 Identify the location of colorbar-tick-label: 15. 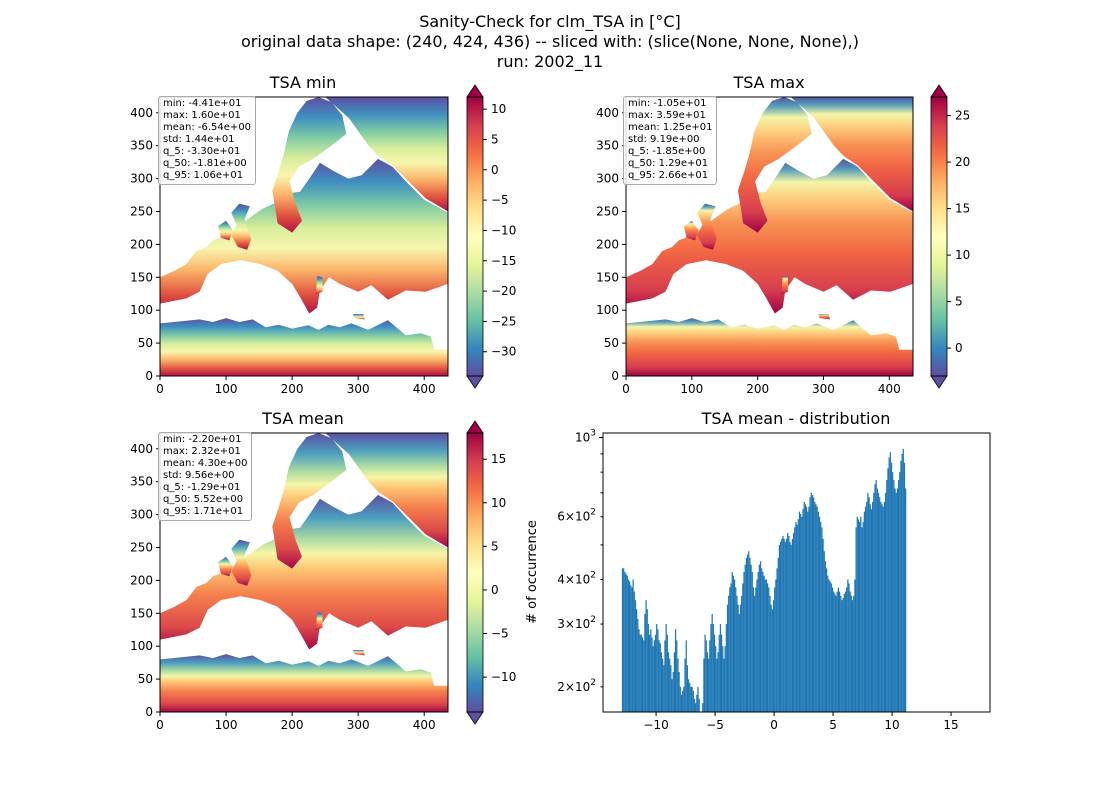
(498, 459).